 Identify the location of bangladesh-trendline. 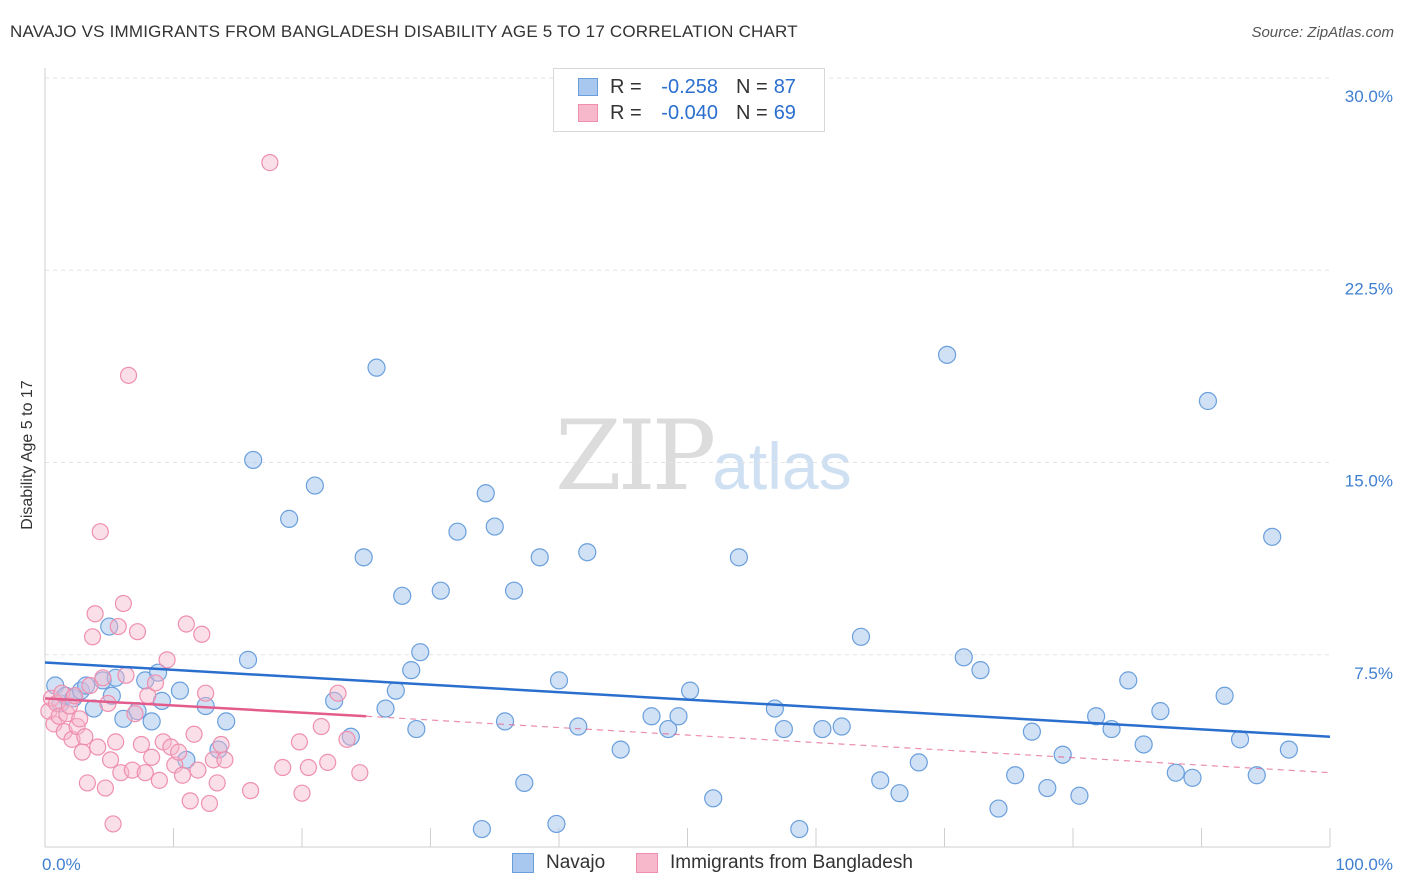
(205, 707).